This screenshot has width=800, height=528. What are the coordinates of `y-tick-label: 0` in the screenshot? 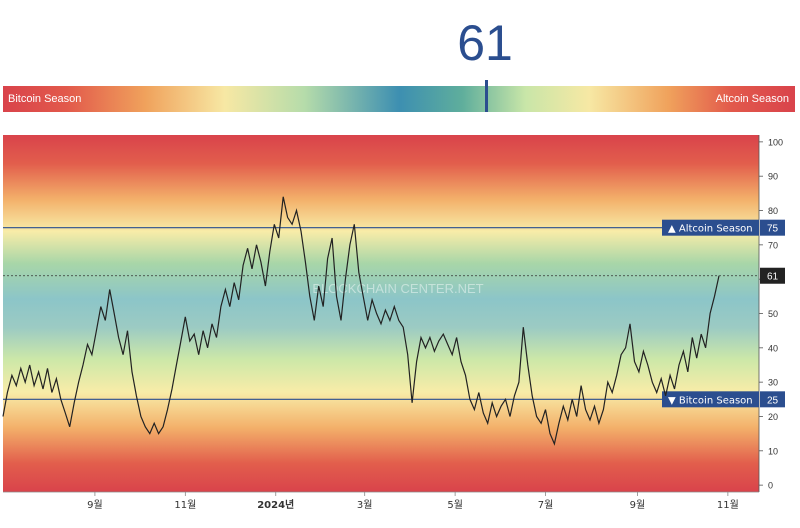 It's located at (770, 486).